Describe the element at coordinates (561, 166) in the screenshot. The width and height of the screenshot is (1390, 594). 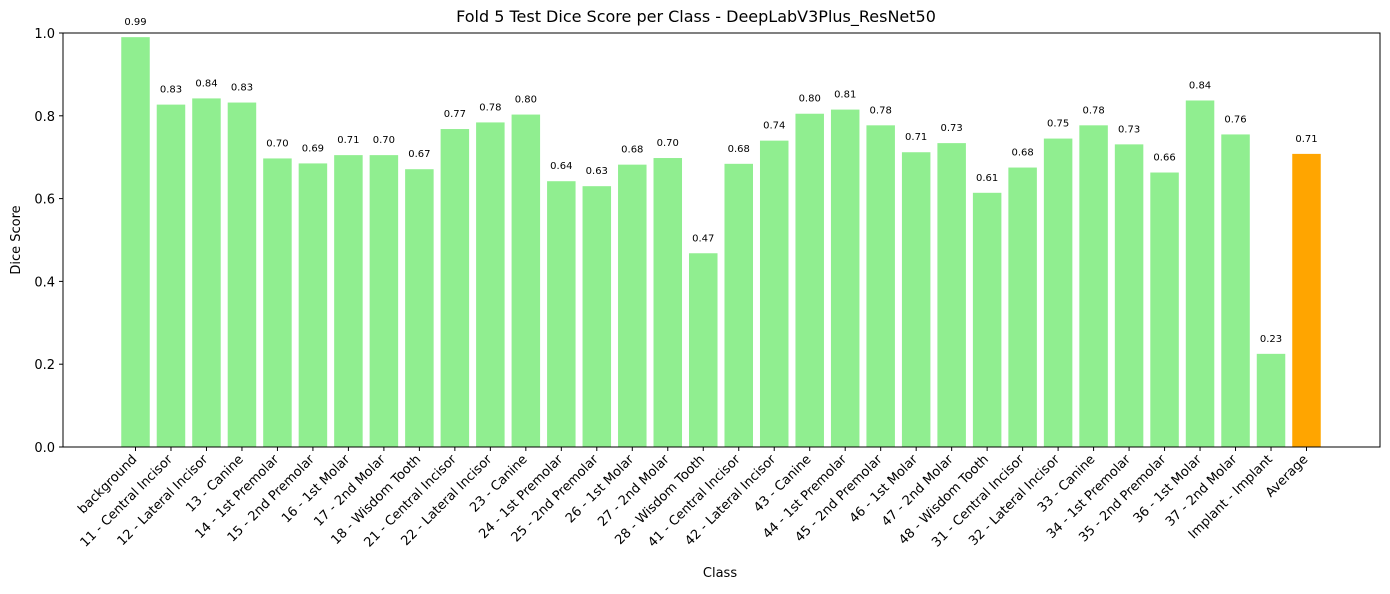
I see `bar-value-label: 0.64` at that location.